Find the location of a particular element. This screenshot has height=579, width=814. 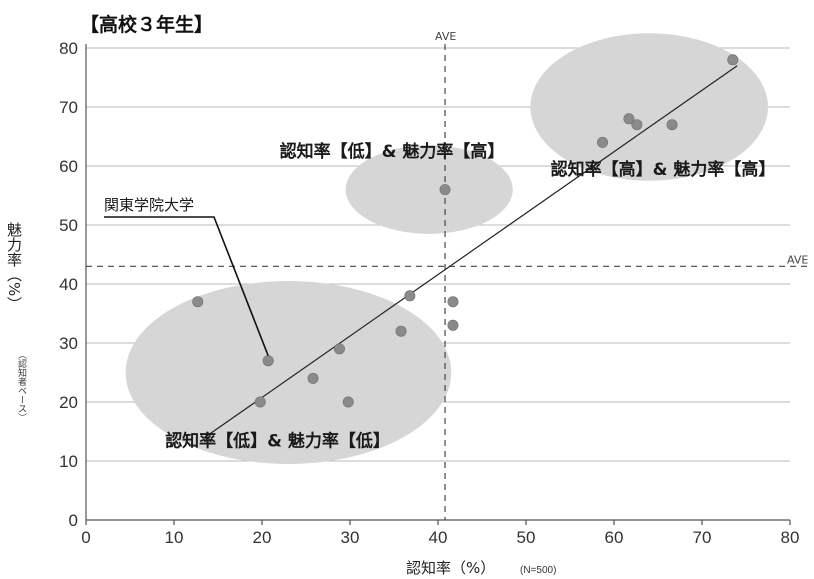

x-tick-label: 30 is located at coordinates (350, 537).